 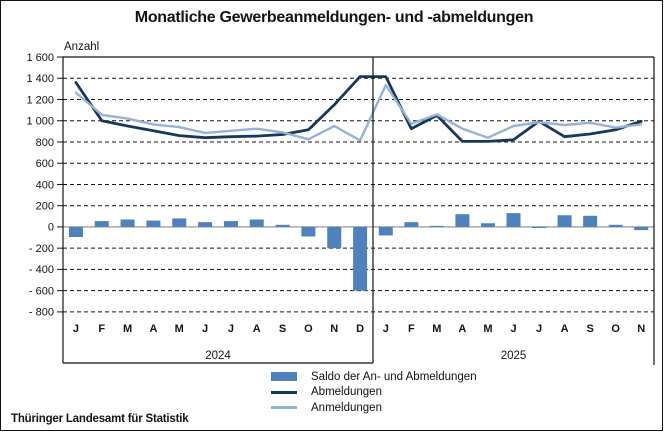 I want to click on year-label-2024: 2024, so click(x=218, y=356).